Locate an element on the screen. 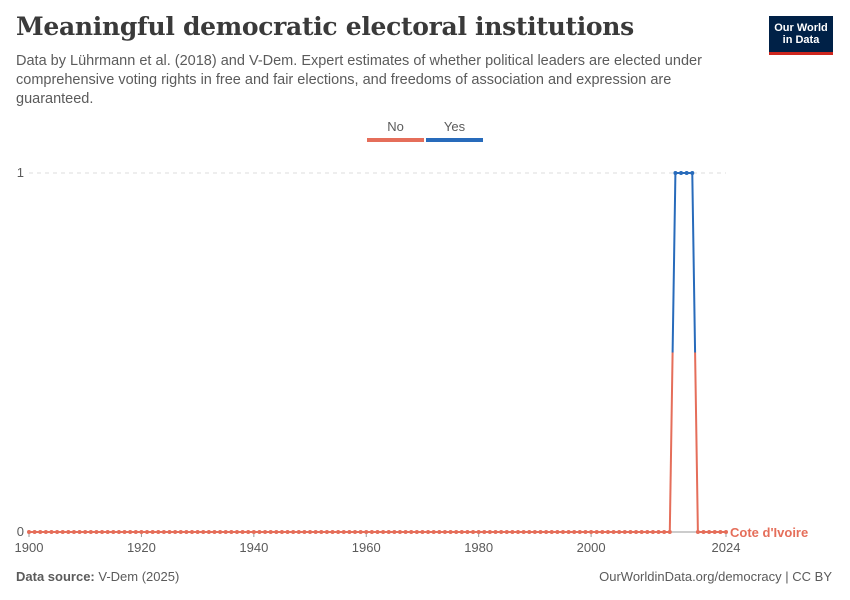 The height and width of the screenshot is (600, 850). data-point-1992 is located at coordinates (546, 532).